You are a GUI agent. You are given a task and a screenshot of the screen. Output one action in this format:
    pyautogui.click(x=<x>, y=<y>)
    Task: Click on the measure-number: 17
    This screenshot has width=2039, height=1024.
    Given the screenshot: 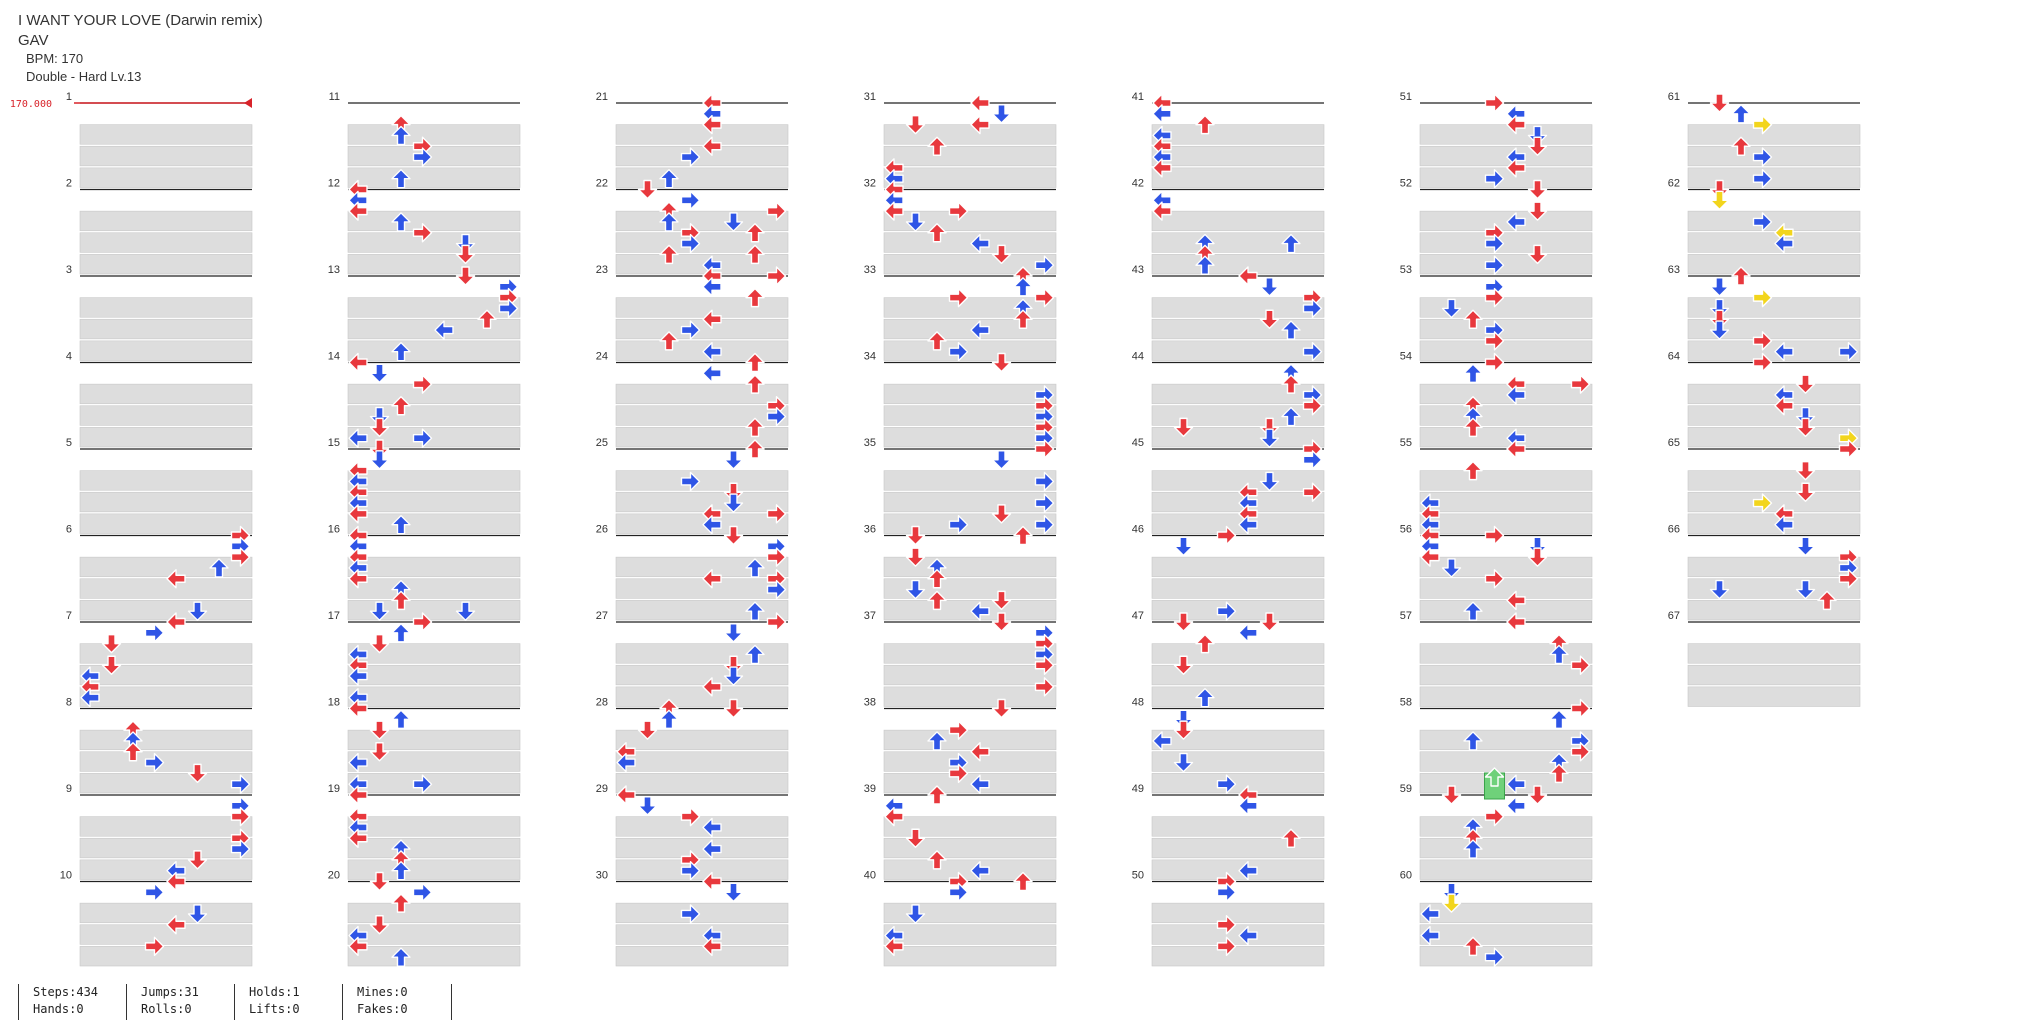 What is the action you would take?
    pyautogui.click(x=334, y=616)
    